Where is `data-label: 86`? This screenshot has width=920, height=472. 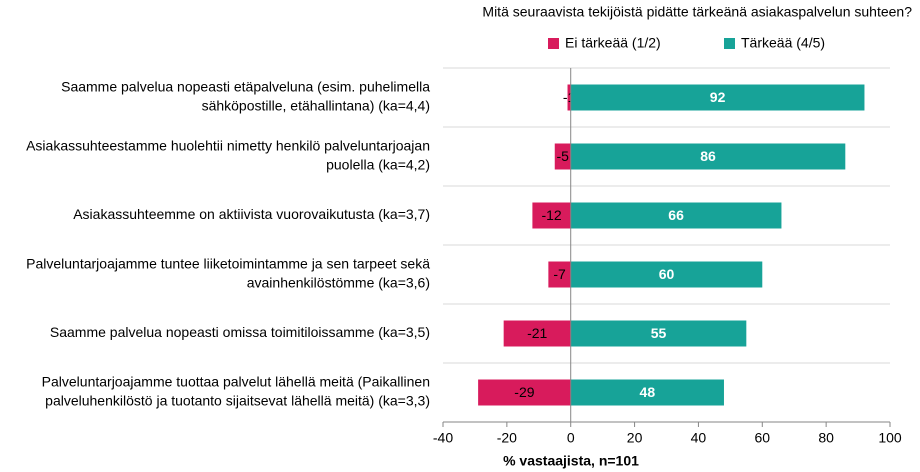
data-label: 86 is located at coordinates (708, 156).